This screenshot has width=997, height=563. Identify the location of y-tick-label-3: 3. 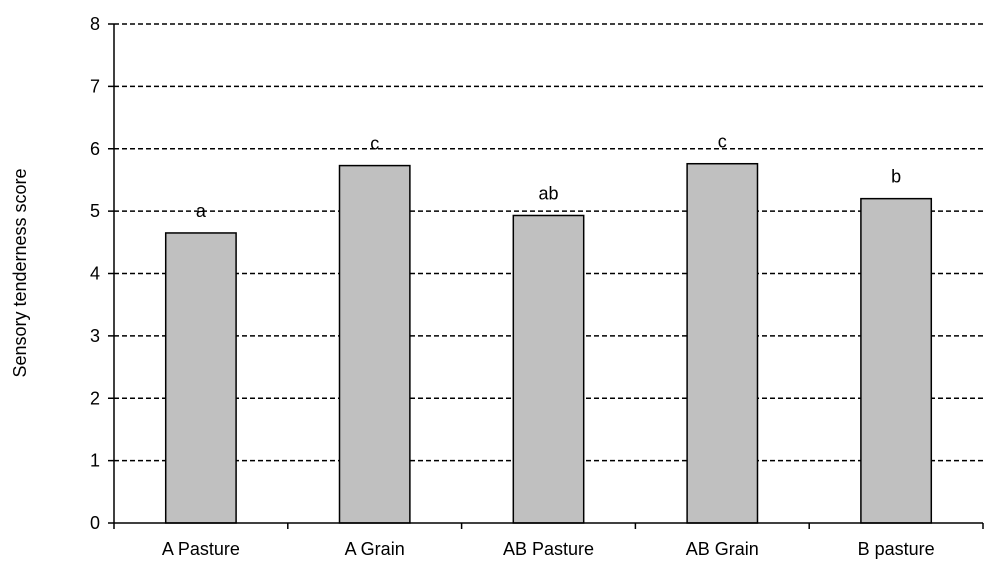
(95, 336).